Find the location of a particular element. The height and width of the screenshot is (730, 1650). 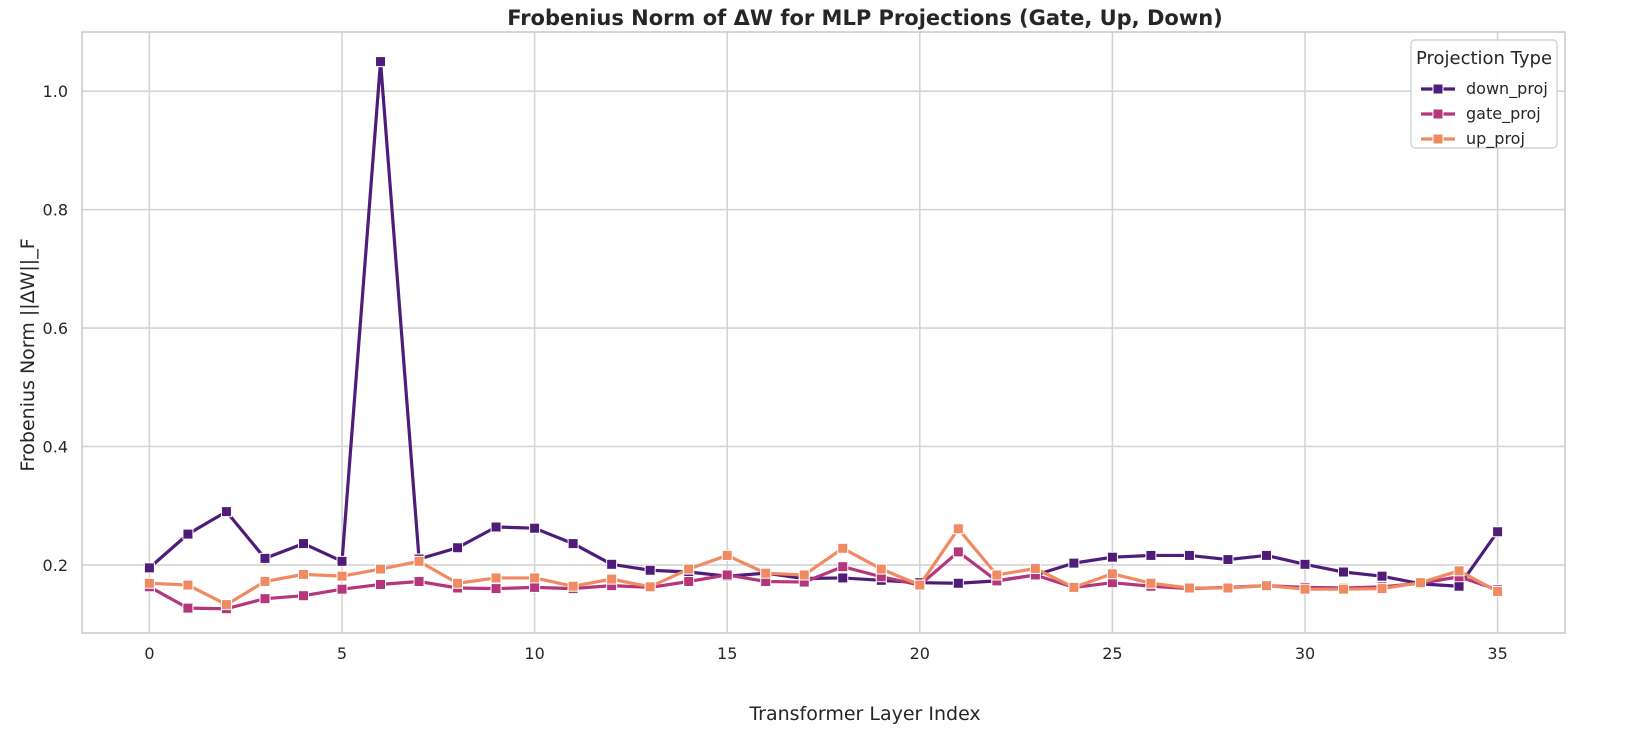

legend: Projection Type down_proj gate_proj up_proj is located at coordinates (1484, 94).